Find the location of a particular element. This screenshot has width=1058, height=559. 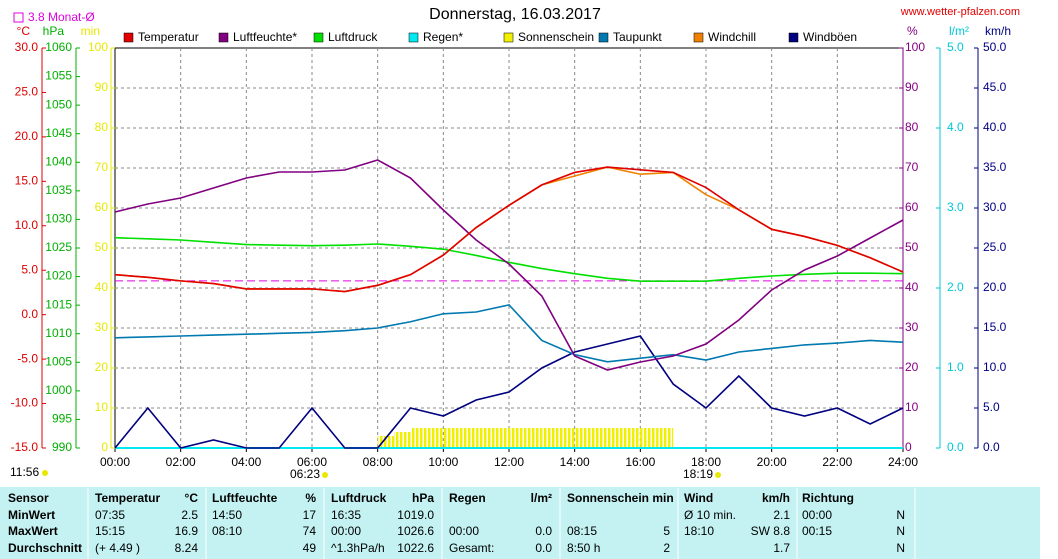

y-tick-label: 20.0 is located at coordinates (995, 287).